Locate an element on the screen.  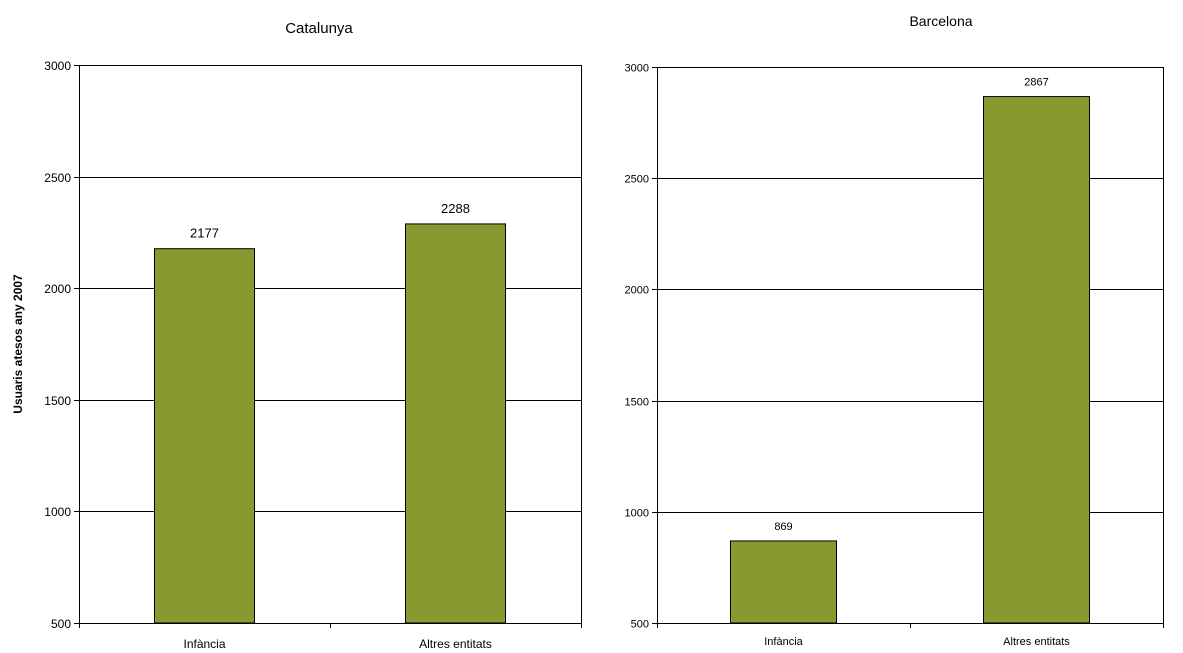
chart-1-y-tick-label: 500 is located at coordinates (61, 624).